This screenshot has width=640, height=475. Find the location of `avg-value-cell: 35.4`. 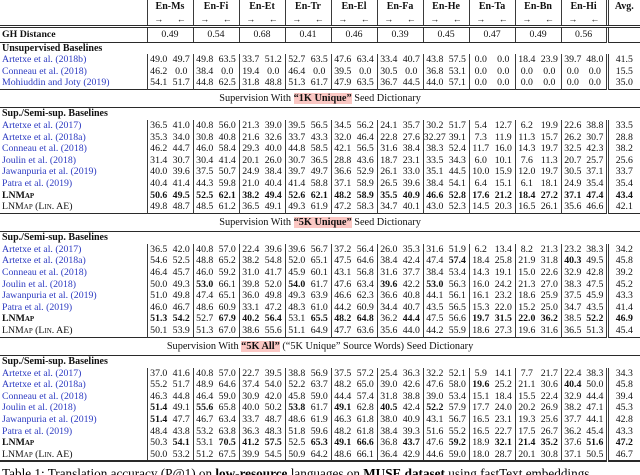

avg-value-cell: 35.4 is located at coordinates (622, 183).